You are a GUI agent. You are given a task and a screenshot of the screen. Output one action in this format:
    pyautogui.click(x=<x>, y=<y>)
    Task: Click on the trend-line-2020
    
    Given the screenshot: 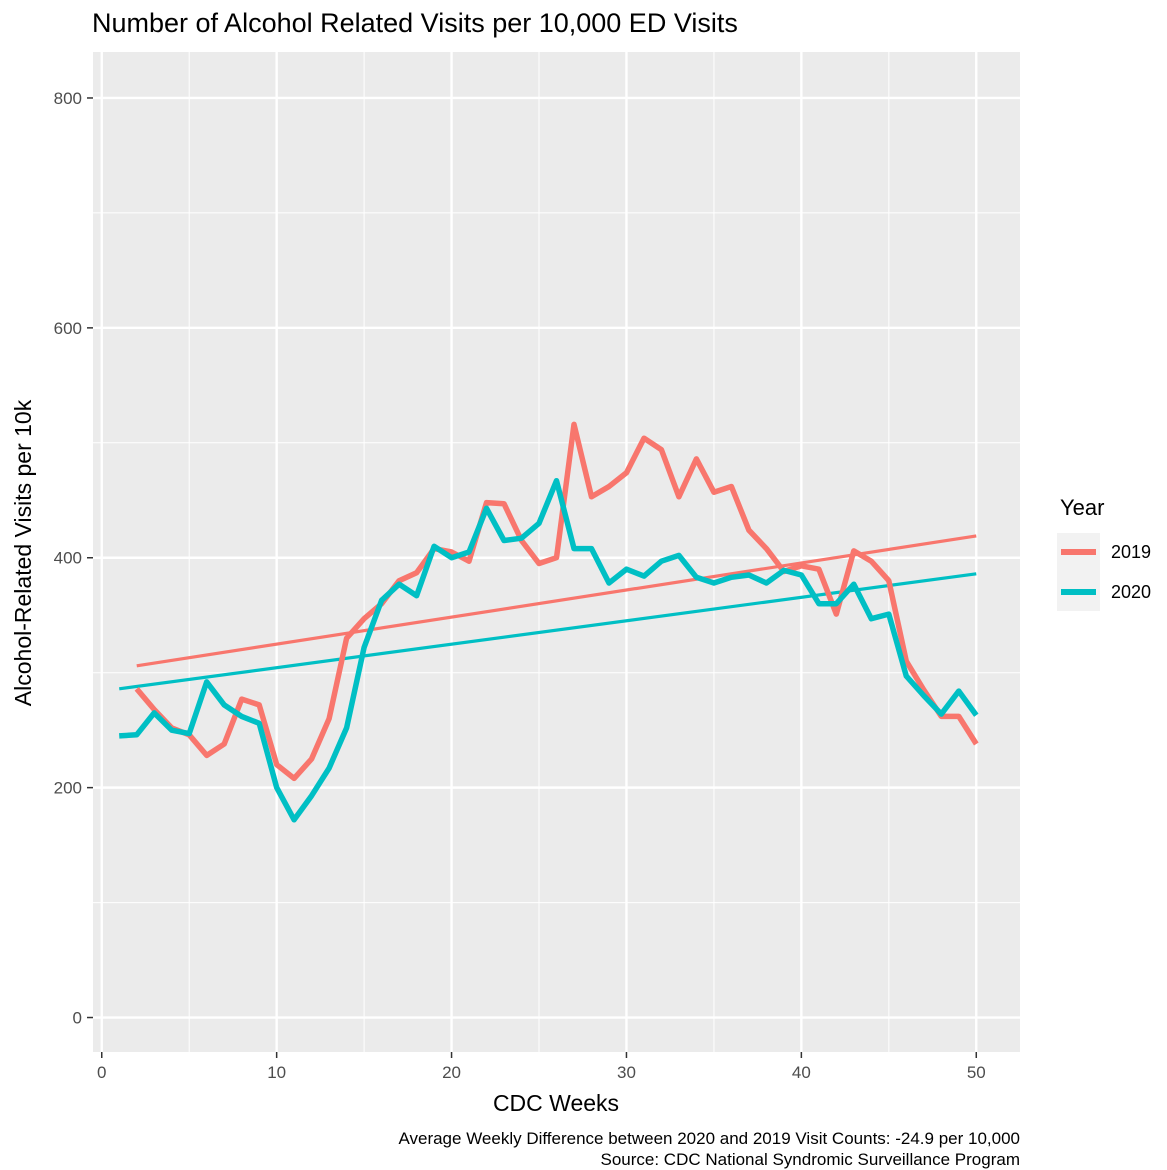 What is the action you would take?
    pyautogui.click(x=548, y=631)
    